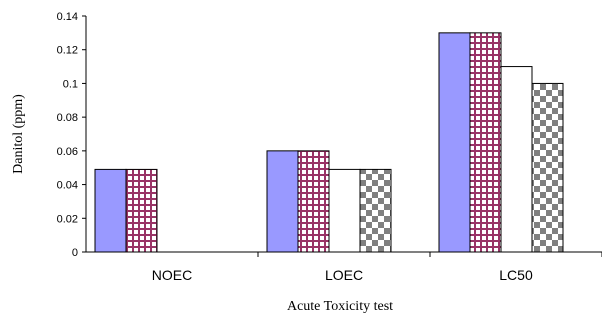 The width and height of the screenshot is (602, 320). I want to click on y-axis-title: Danitol (ppm), so click(18, 134).